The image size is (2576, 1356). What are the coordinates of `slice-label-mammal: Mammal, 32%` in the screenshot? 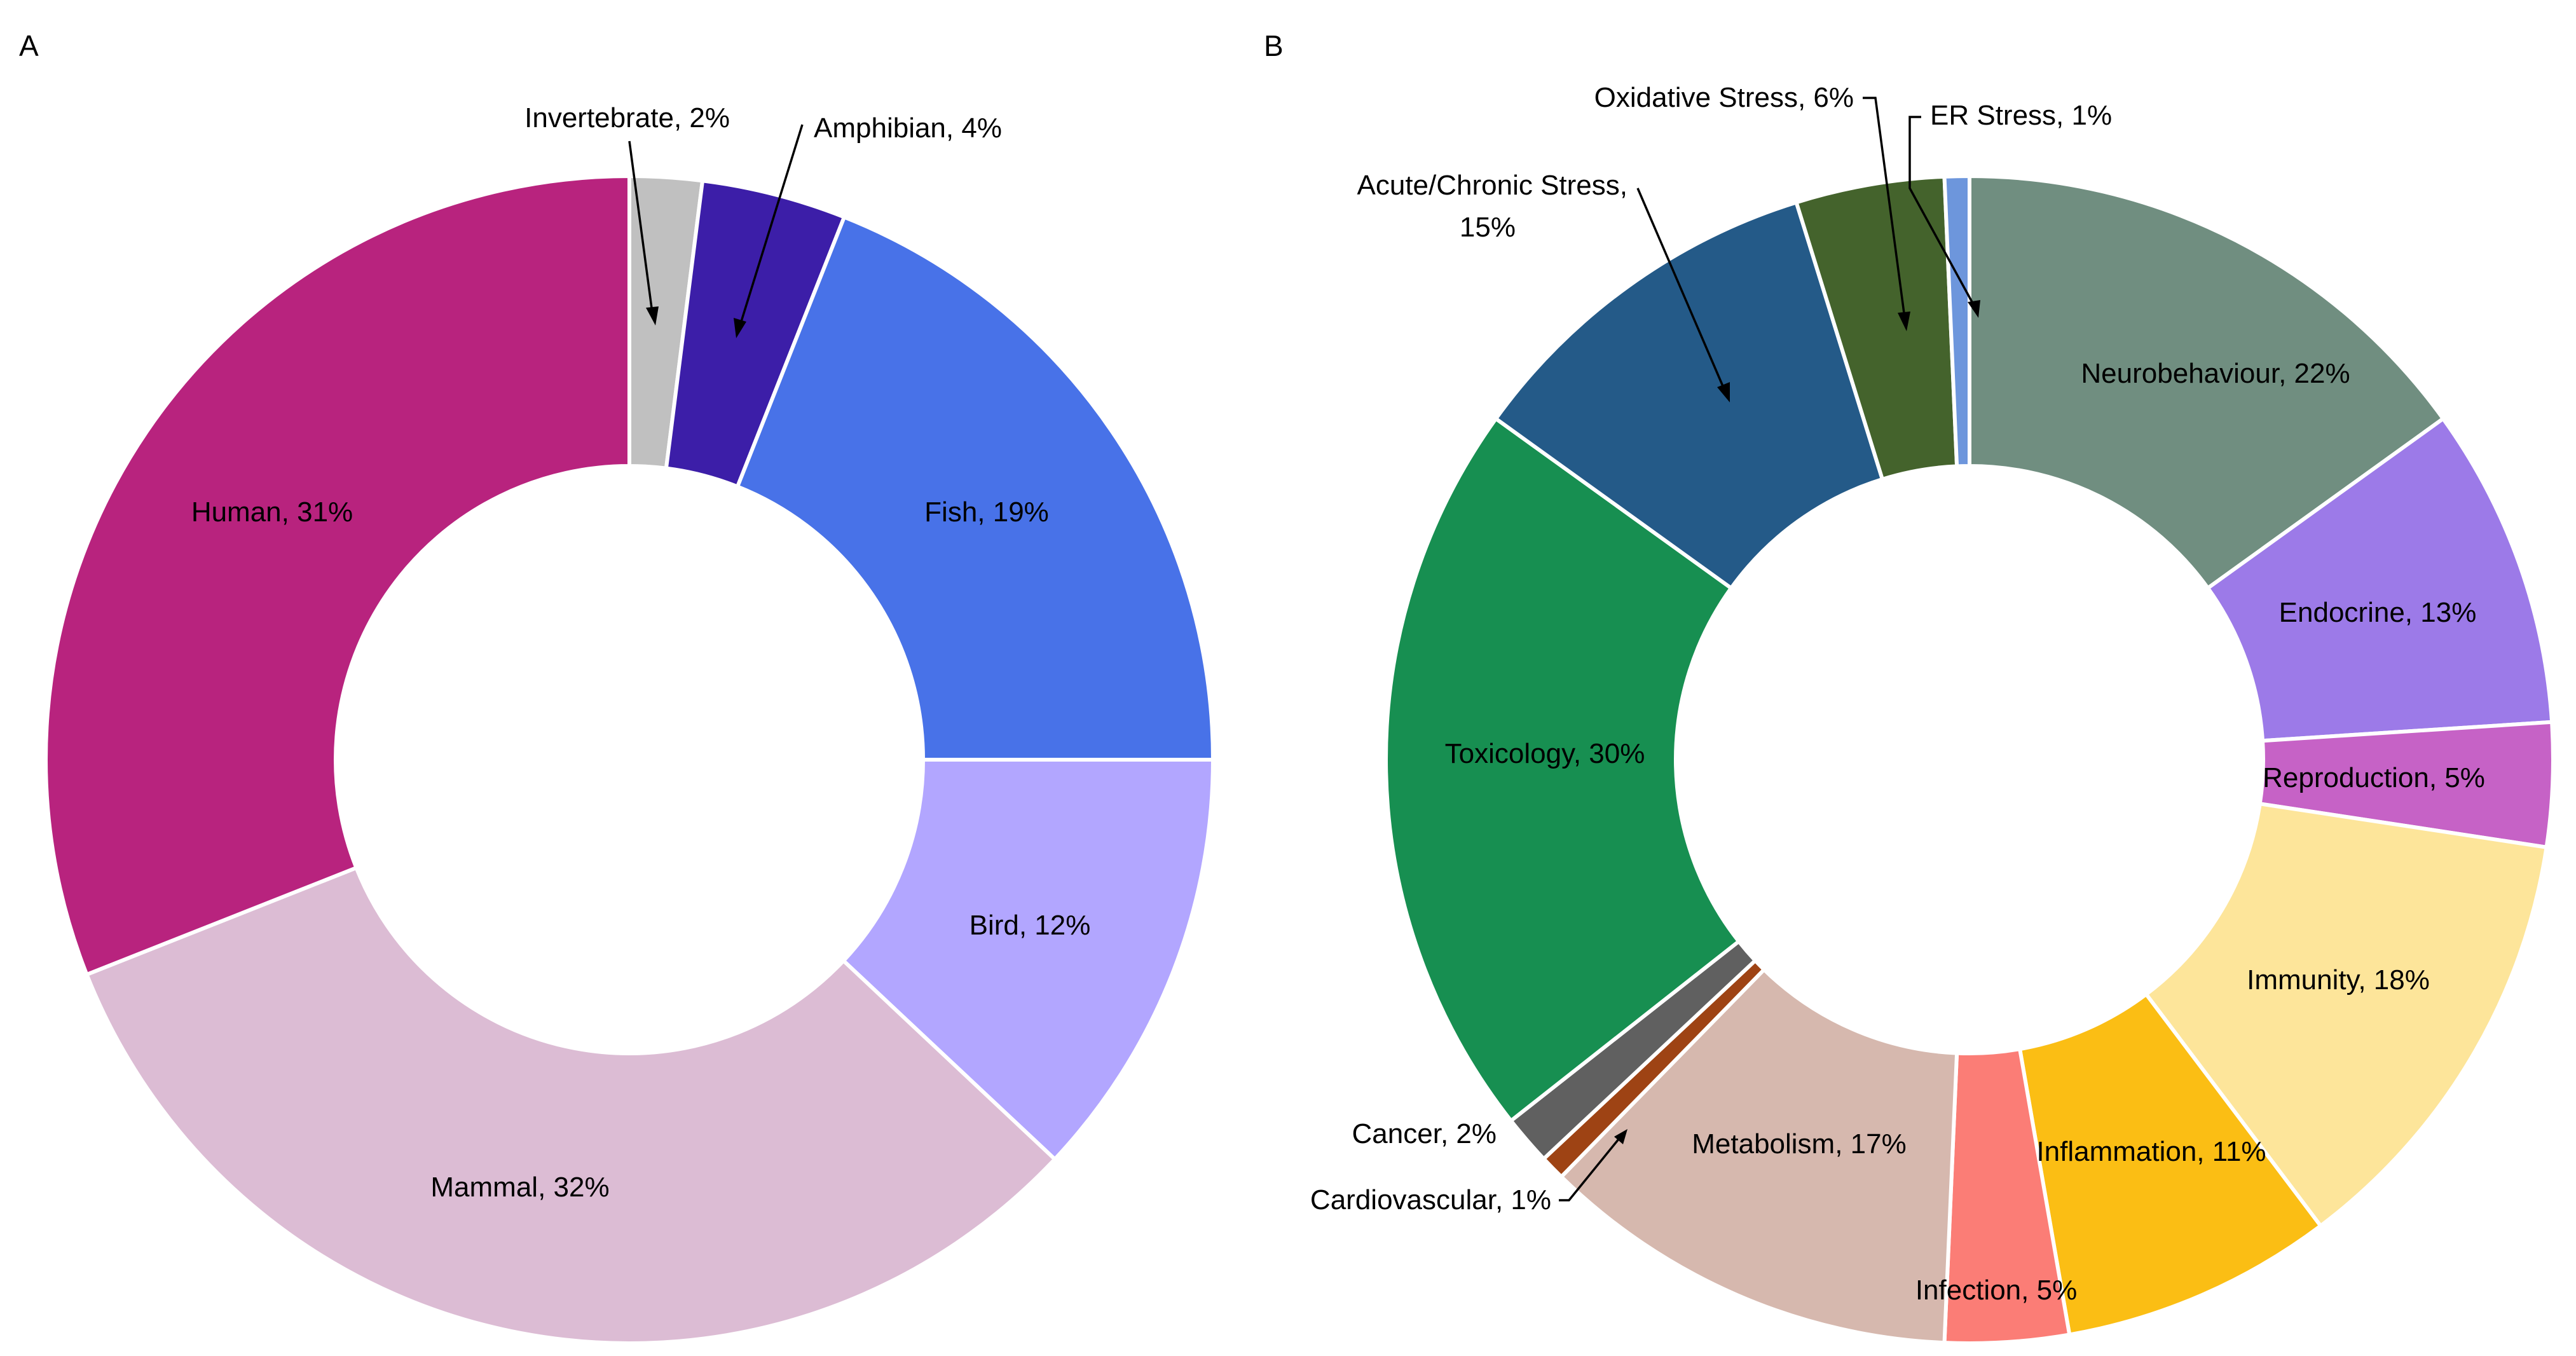 It's located at (519, 1187).